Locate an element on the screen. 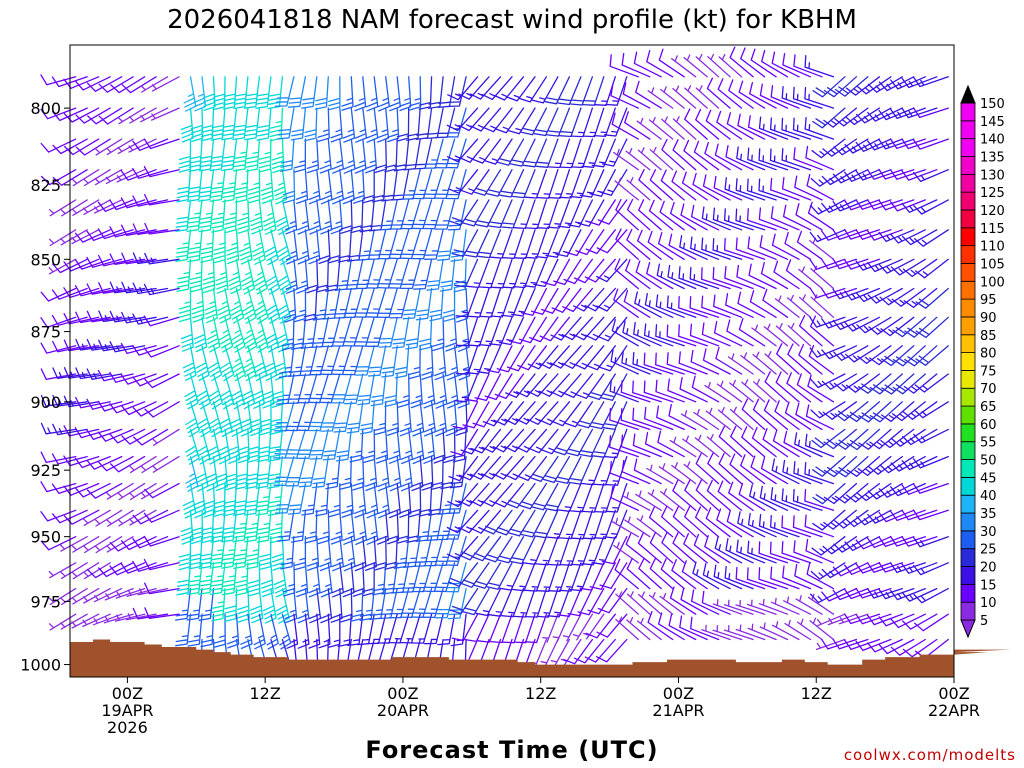 The height and width of the screenshot is (768, 1024). y-tick-label: 950 is located at coordinates (45, 537).